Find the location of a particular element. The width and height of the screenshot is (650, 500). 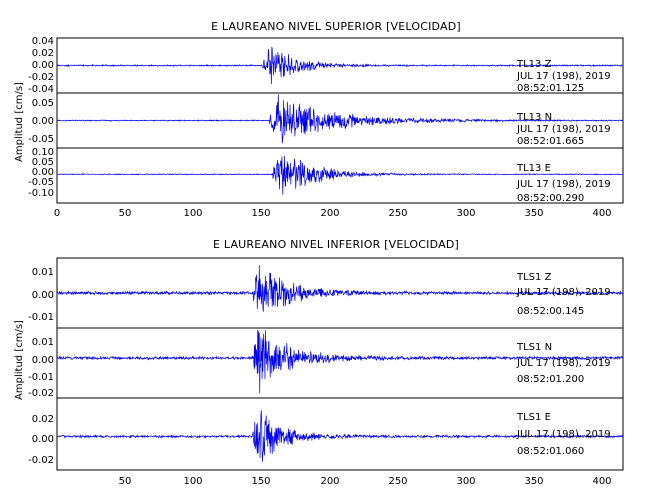

y-ticks-tl13-z: 0.04 0.02 0.00 -0.02 -0.04 is located at coordinates (41, 65).